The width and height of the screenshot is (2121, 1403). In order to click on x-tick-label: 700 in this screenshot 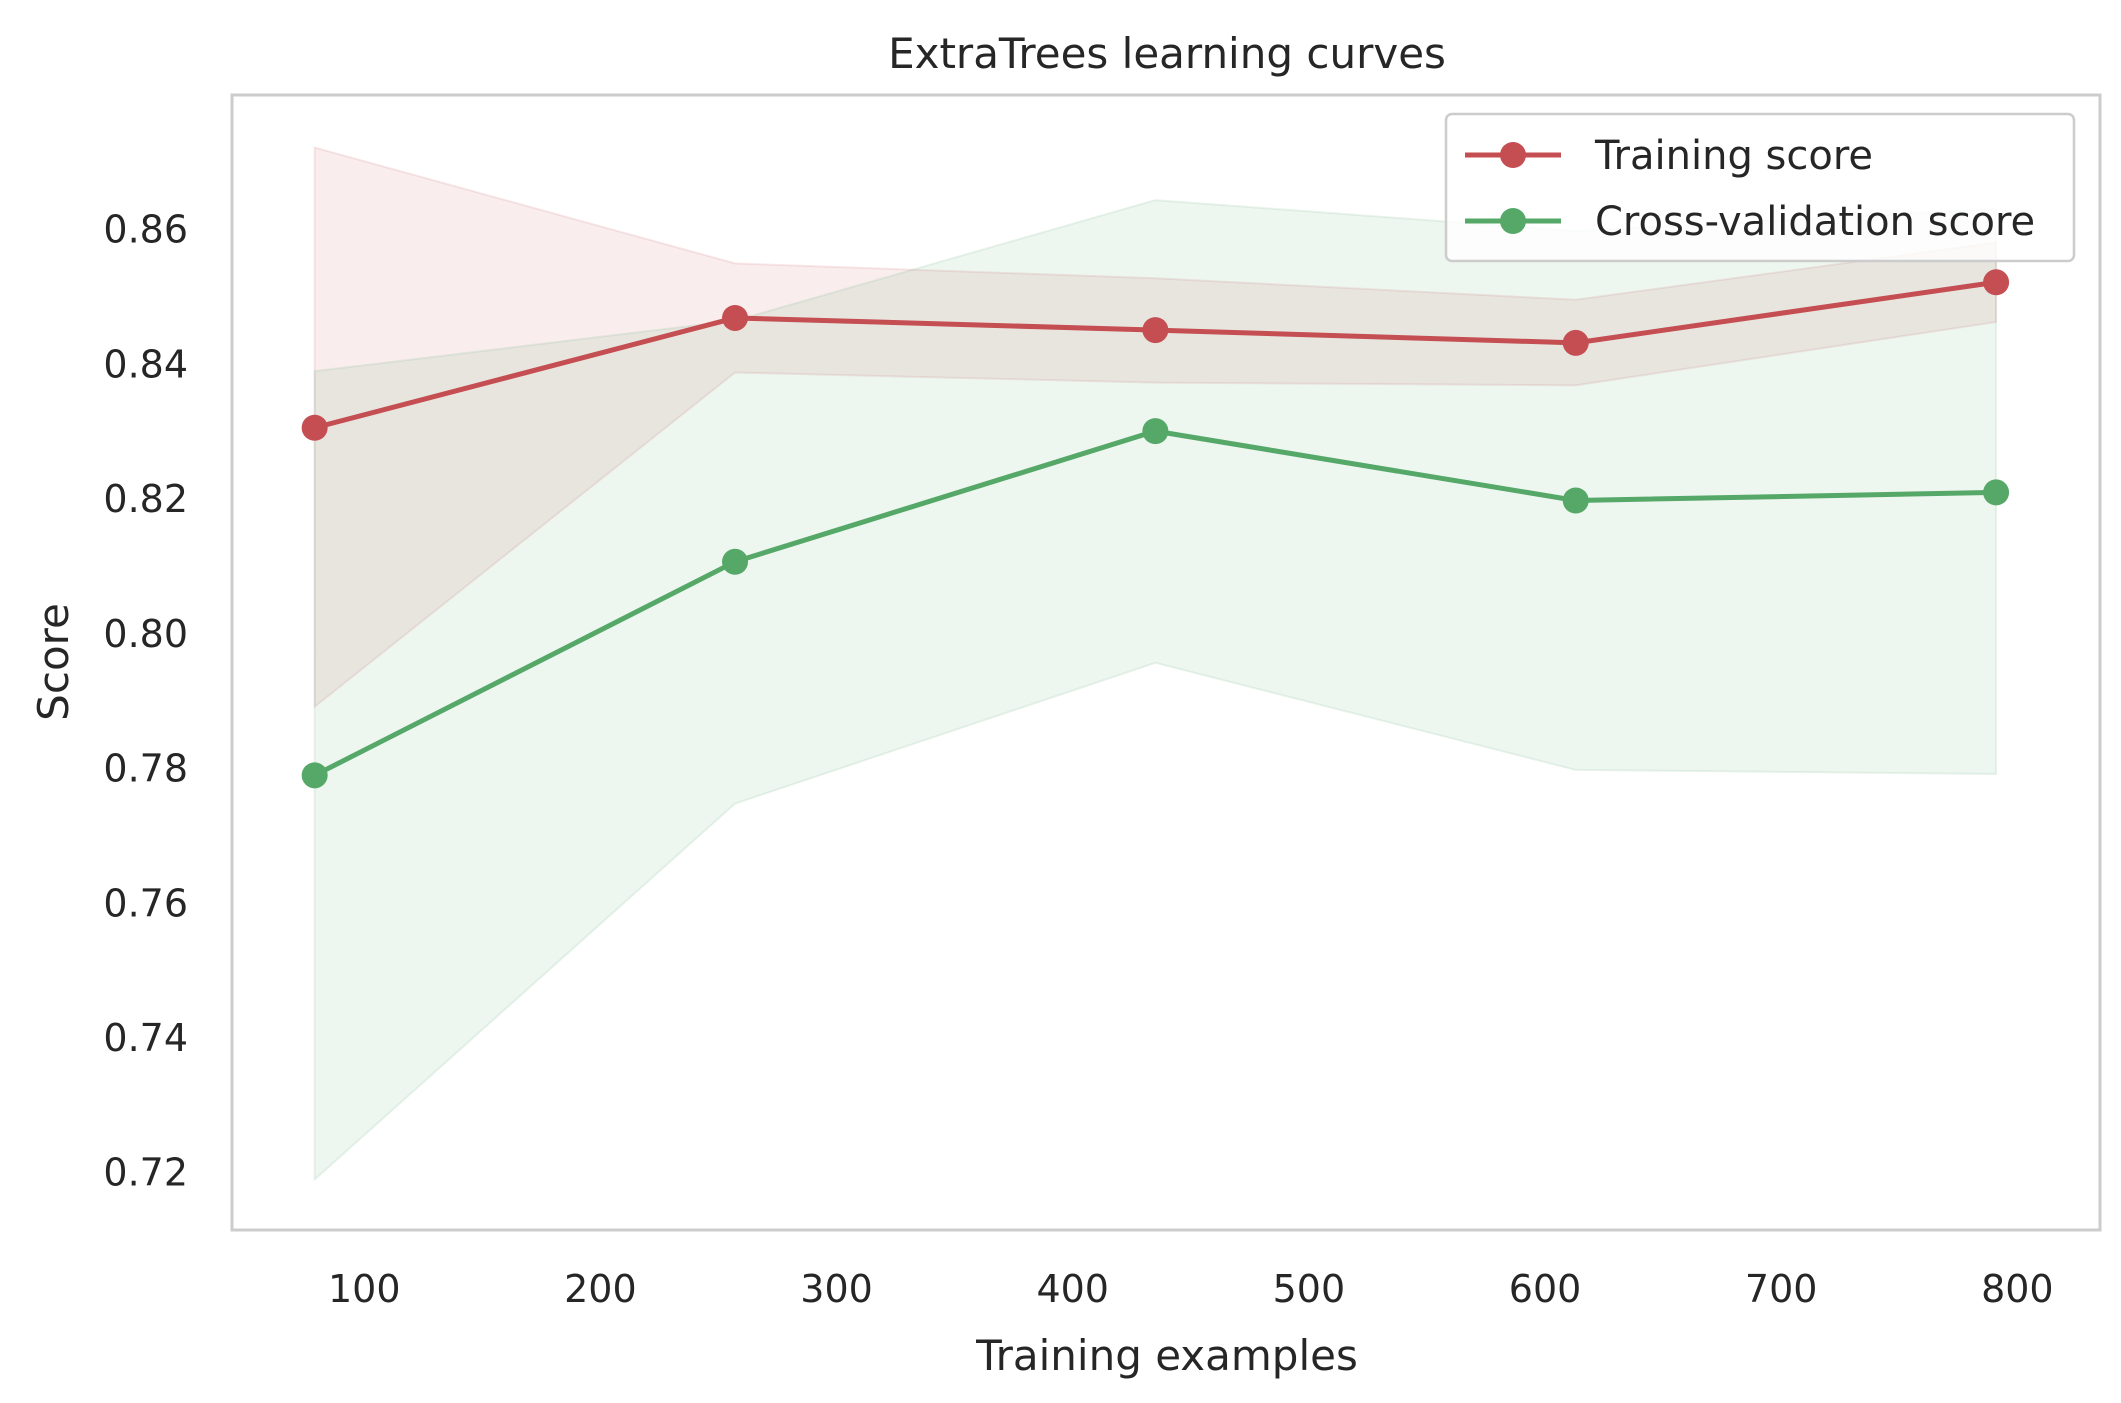, I will do `click(1781, 1289)`.